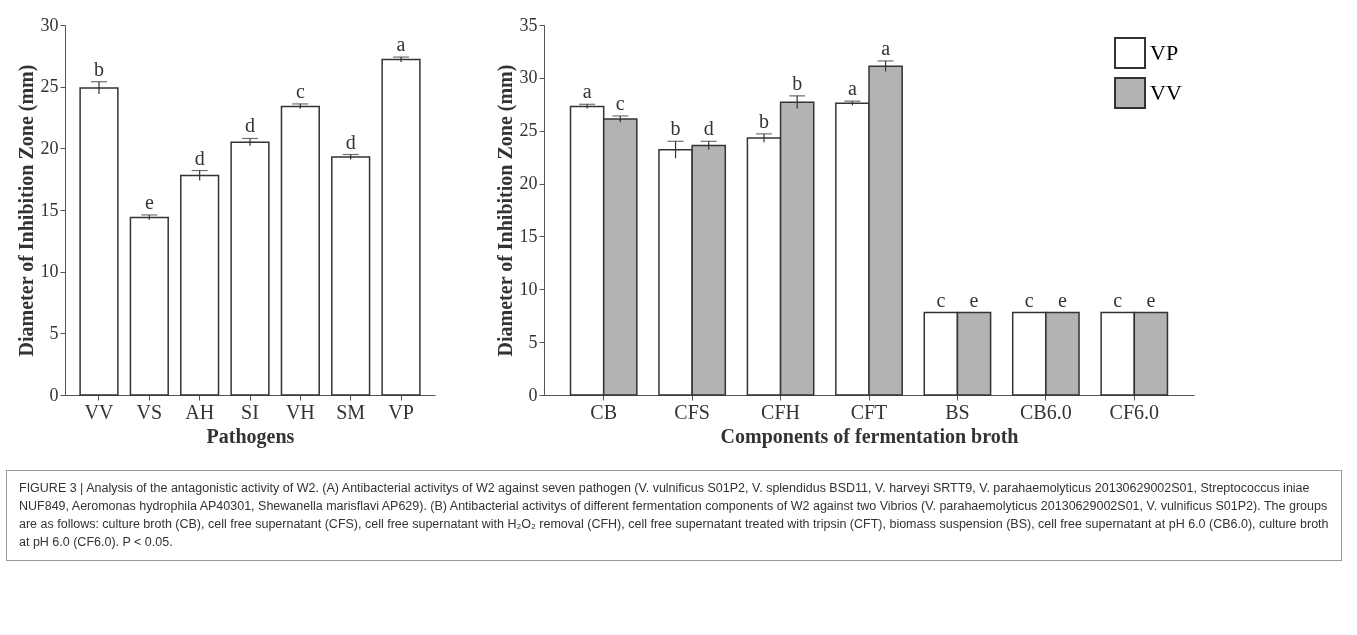 This screenshot has height=635, width=1357. I want to click on x-tick-label: SM, so click(351, 411).